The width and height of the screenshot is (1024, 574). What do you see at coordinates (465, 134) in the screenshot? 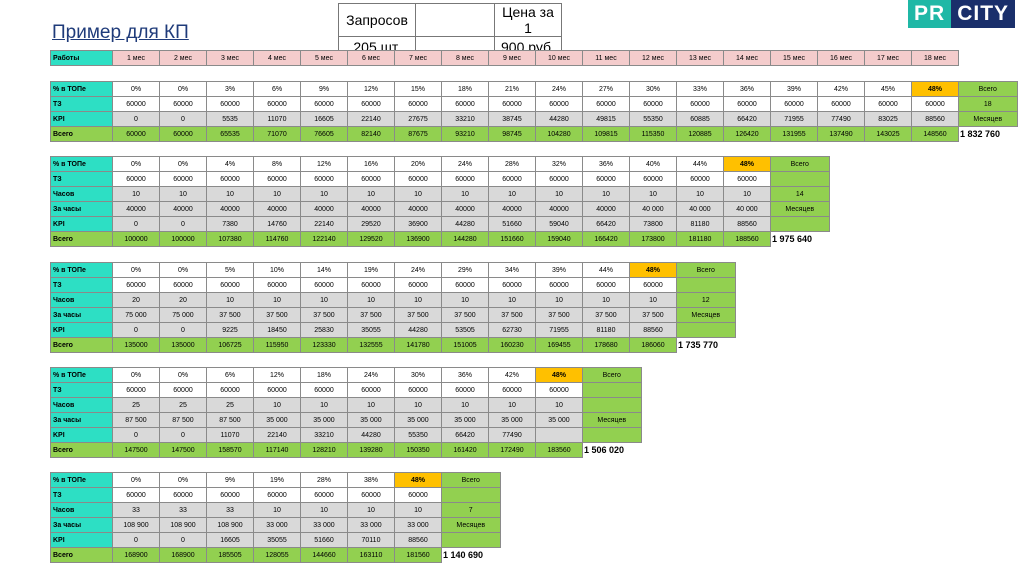
I see `total-cell: 93210` at bounding box center [465, 134].